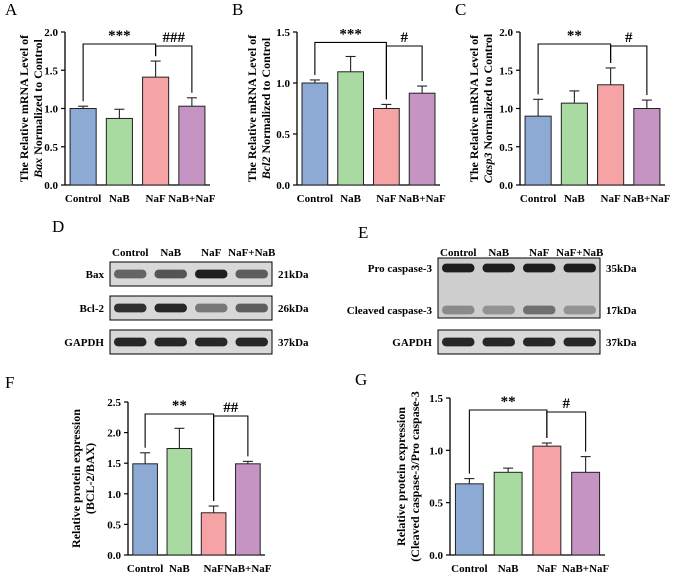  What do you see at coordinates (488, 168) in the screenshot?
I see `y-axis-label-gene: Casp3` at bounding box center [488, 168].